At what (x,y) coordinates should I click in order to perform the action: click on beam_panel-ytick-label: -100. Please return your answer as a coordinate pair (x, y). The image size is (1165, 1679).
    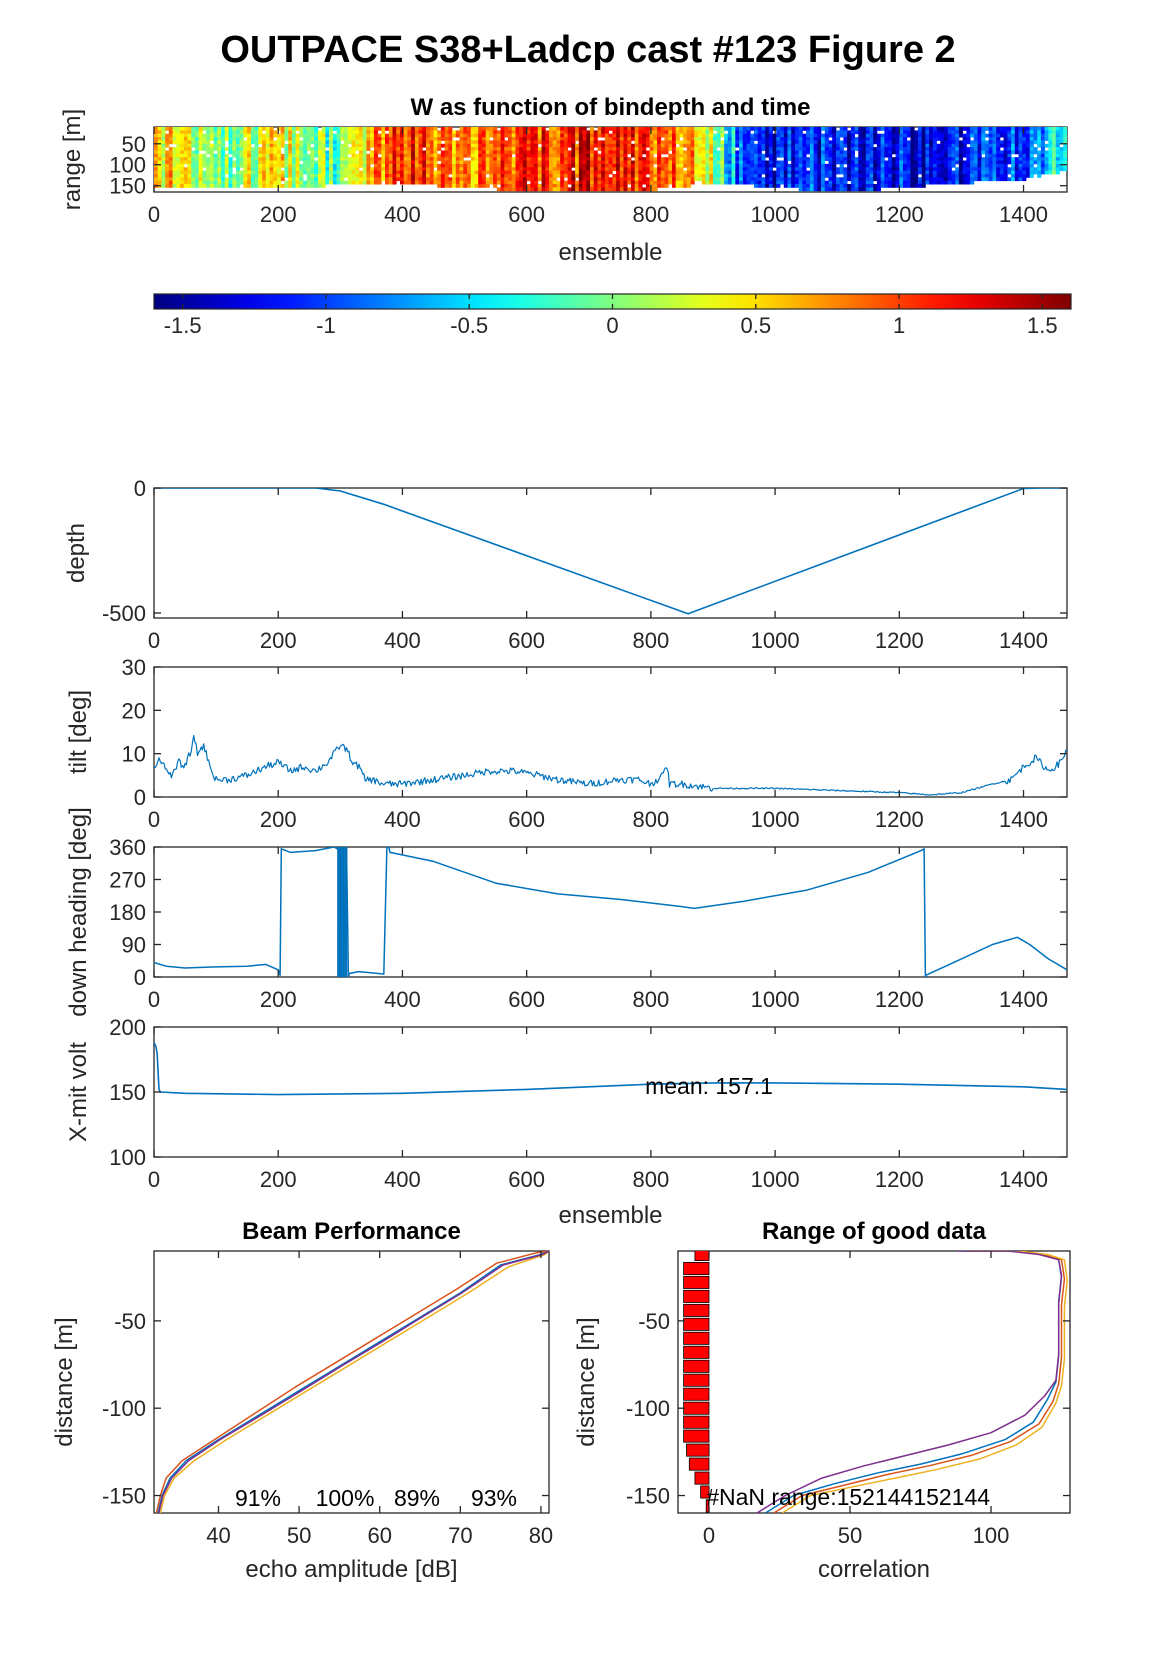
    Looking at the image, I should click on (124, 1408).